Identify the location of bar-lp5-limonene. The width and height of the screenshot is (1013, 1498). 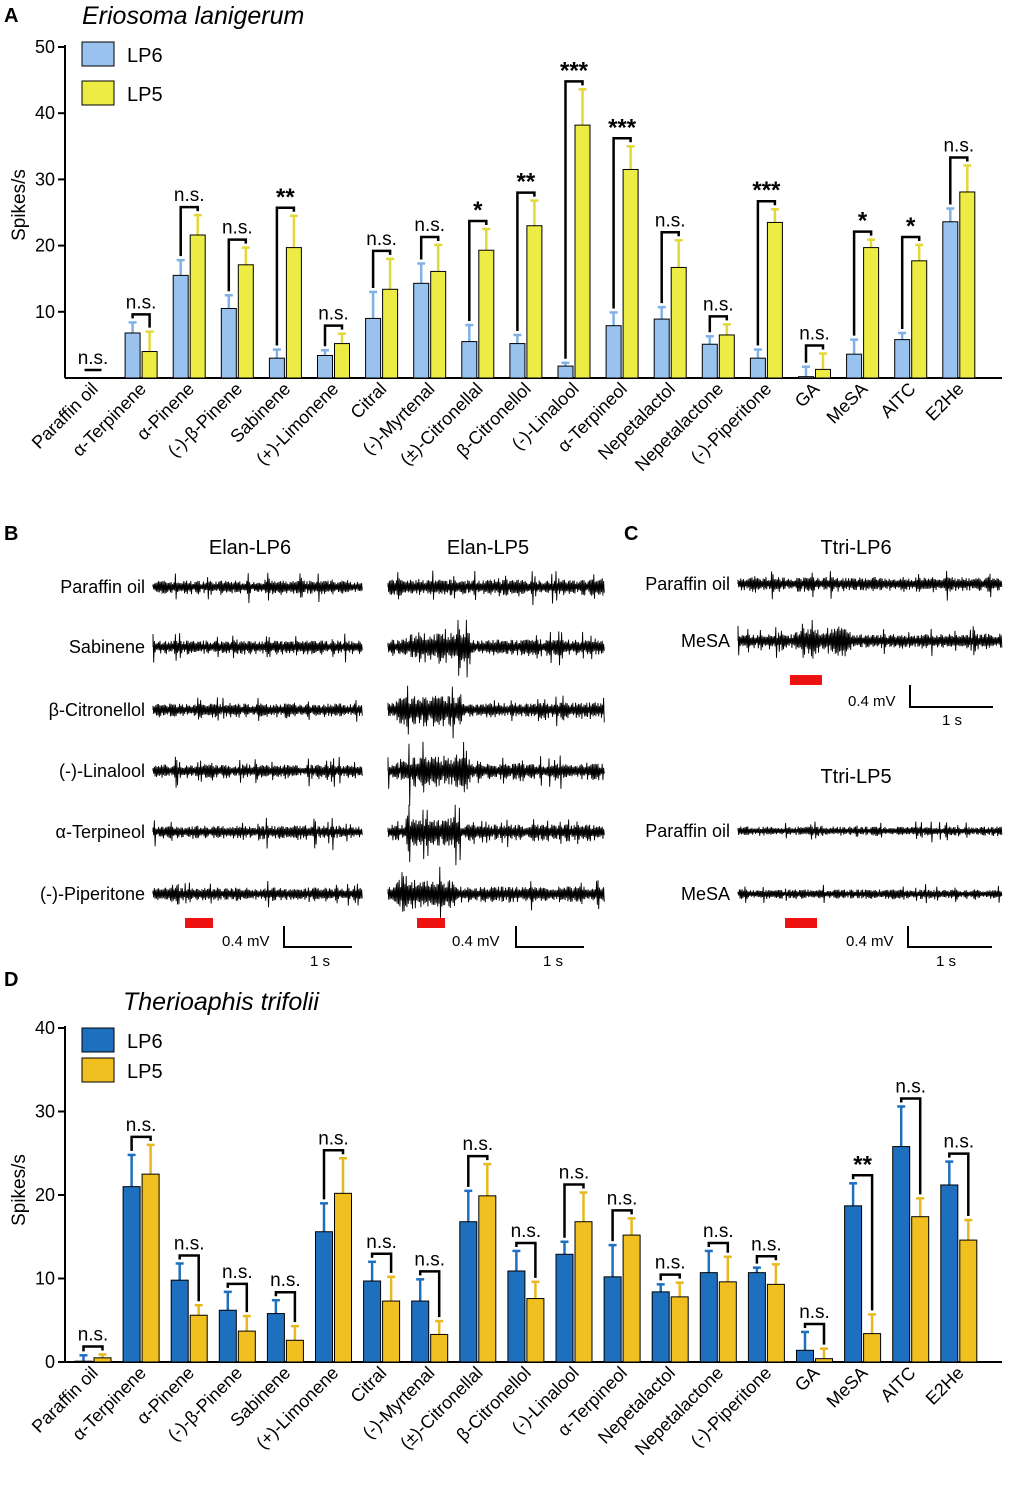
(342, 361).